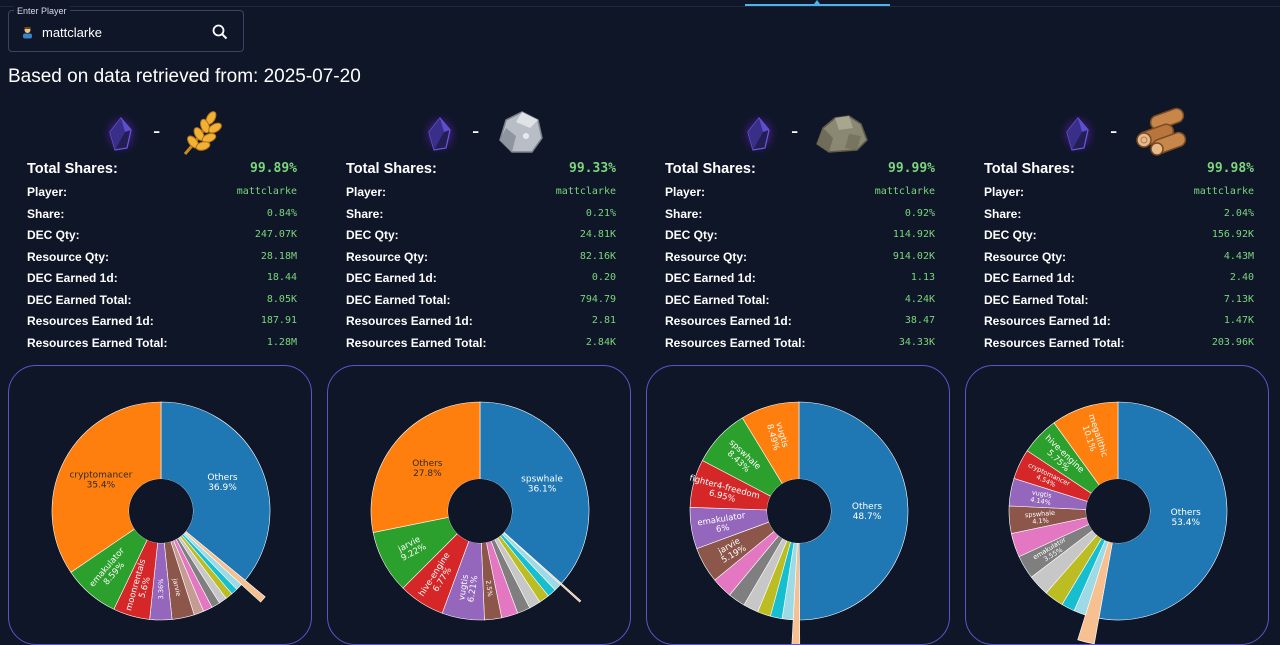  I want to click on stat-value: 0.84%, so click(281, 213).